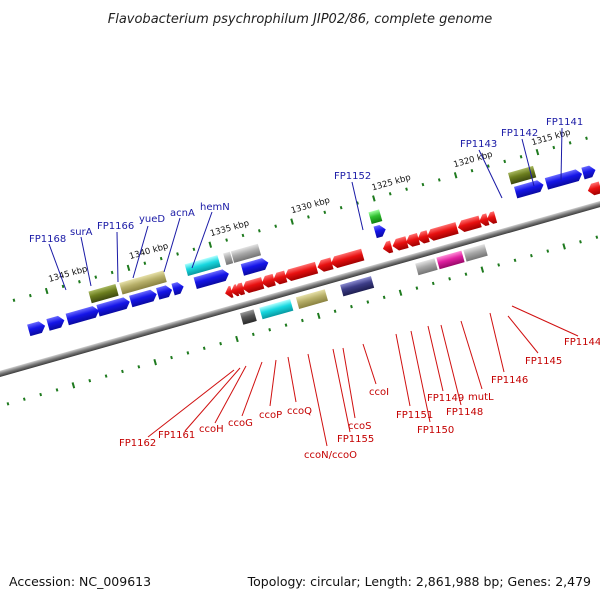 The image size is (600, 600). I want to click on gene-label-ccoP: ccoP, so click(270, 415).